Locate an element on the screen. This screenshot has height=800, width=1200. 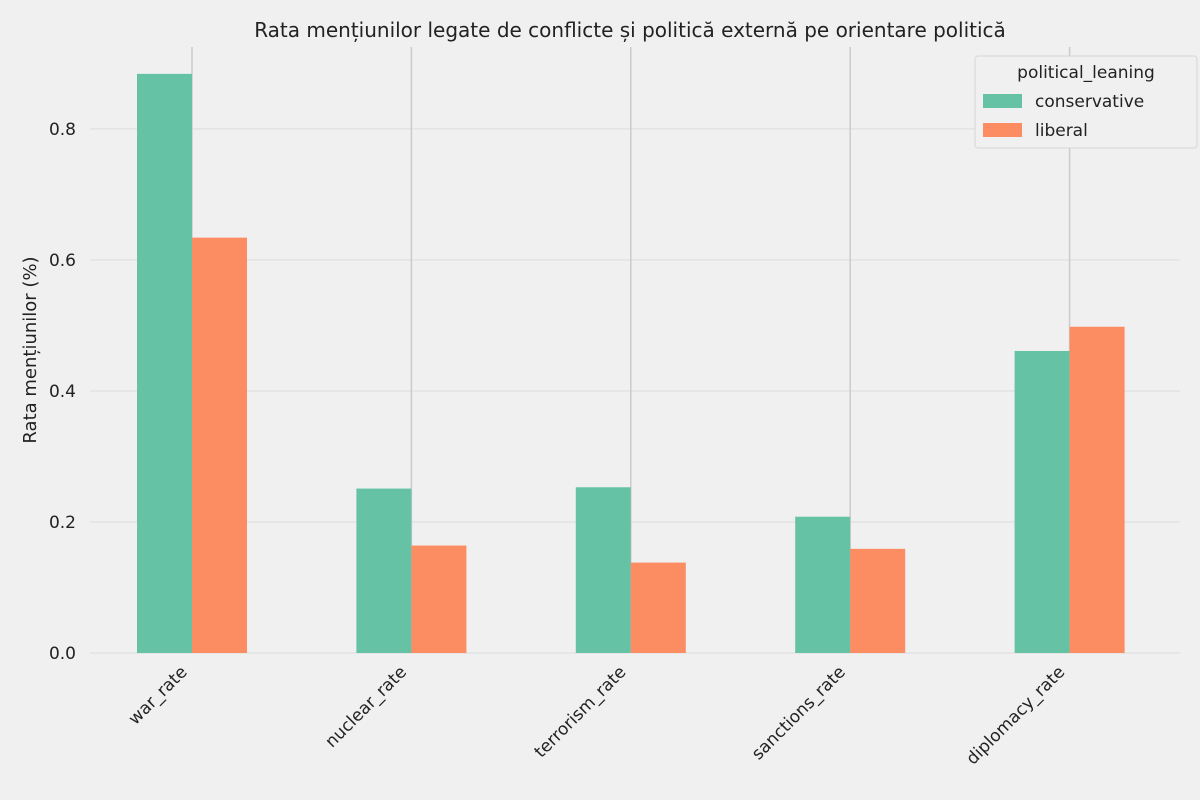
bar-liberal-diplomacy_rate is located at coordinates (1097, 489).